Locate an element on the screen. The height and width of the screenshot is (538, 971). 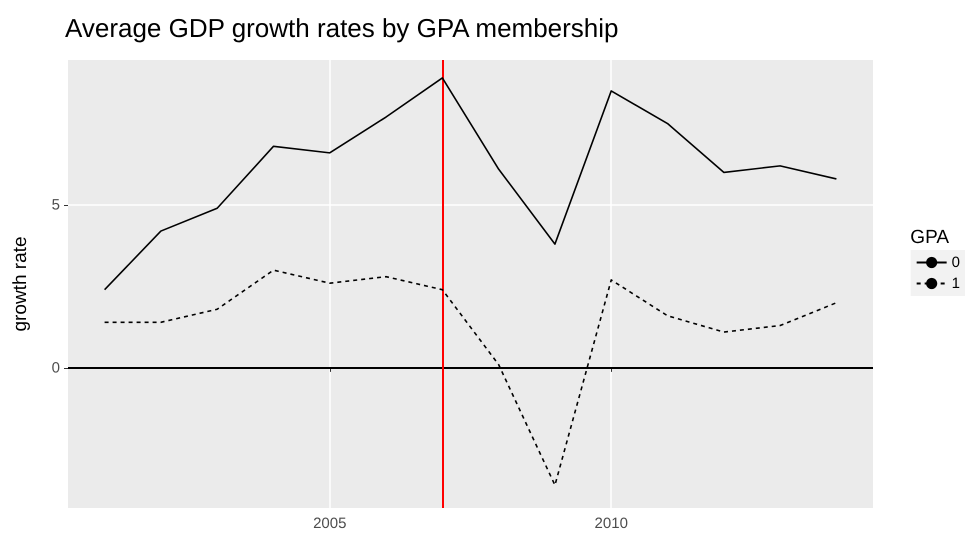
legend-label: 0 is located at coordinates (956, 262).